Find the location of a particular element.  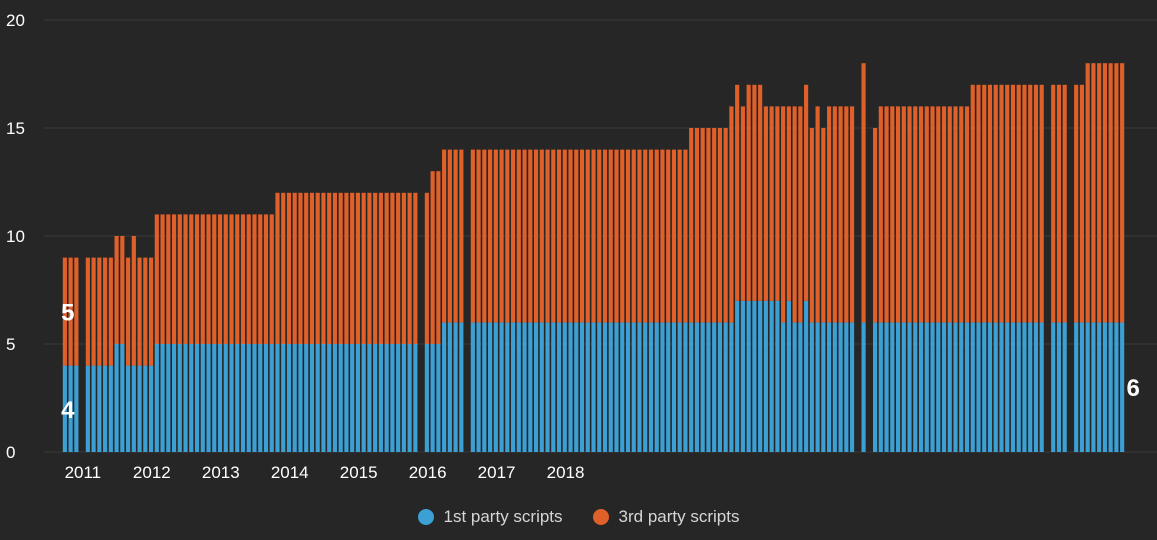

x-tick-label: 2011 is located at coordinates (83, 472).